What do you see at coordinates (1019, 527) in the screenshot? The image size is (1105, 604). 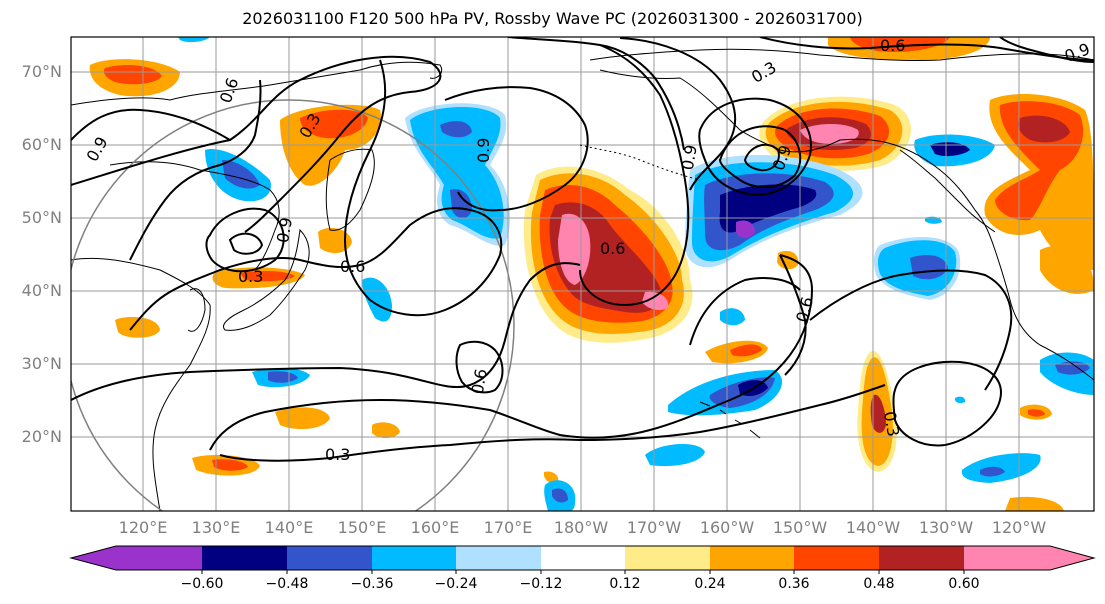 I see `lon-label: 120°W` at bounding box center [1019, 527].